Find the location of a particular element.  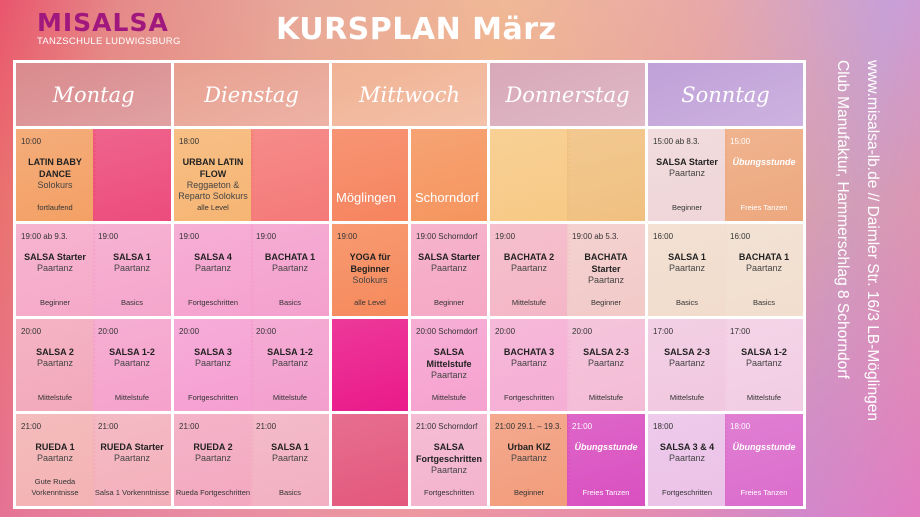

course-time: 17:00 is located at coordinates (663, 331).